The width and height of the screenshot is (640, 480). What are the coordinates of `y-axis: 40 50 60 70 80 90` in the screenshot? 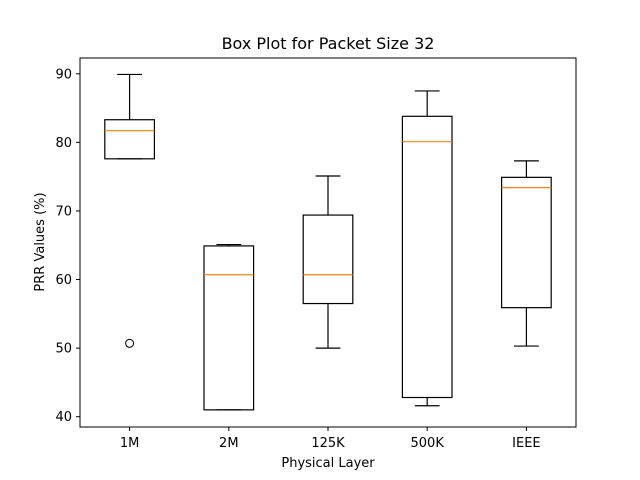 It's located at (67, 246).